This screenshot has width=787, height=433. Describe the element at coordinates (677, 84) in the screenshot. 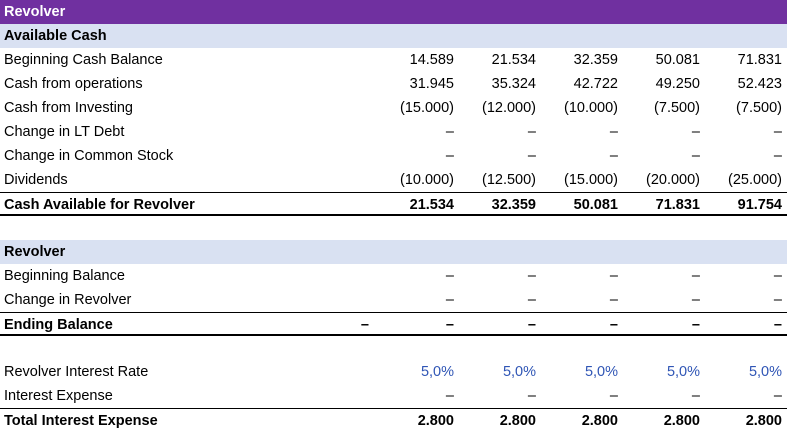

I see `cell-value: 49.250` at that location.